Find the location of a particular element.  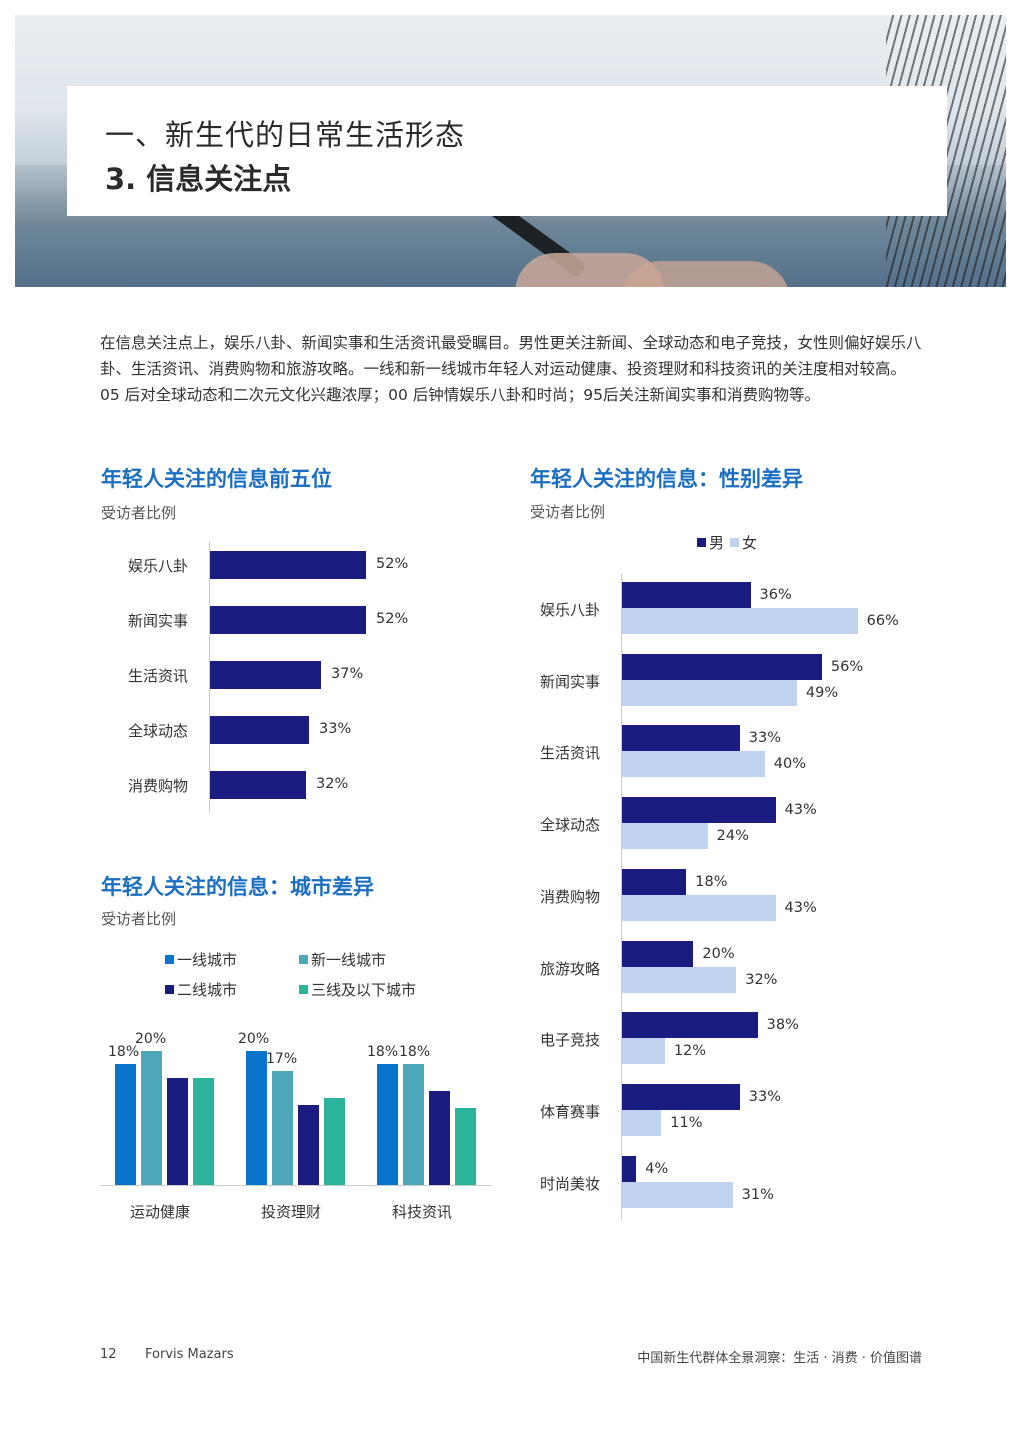

chart-gender-category-label: 娱乐八卦 is located at coordinates (570, 610).